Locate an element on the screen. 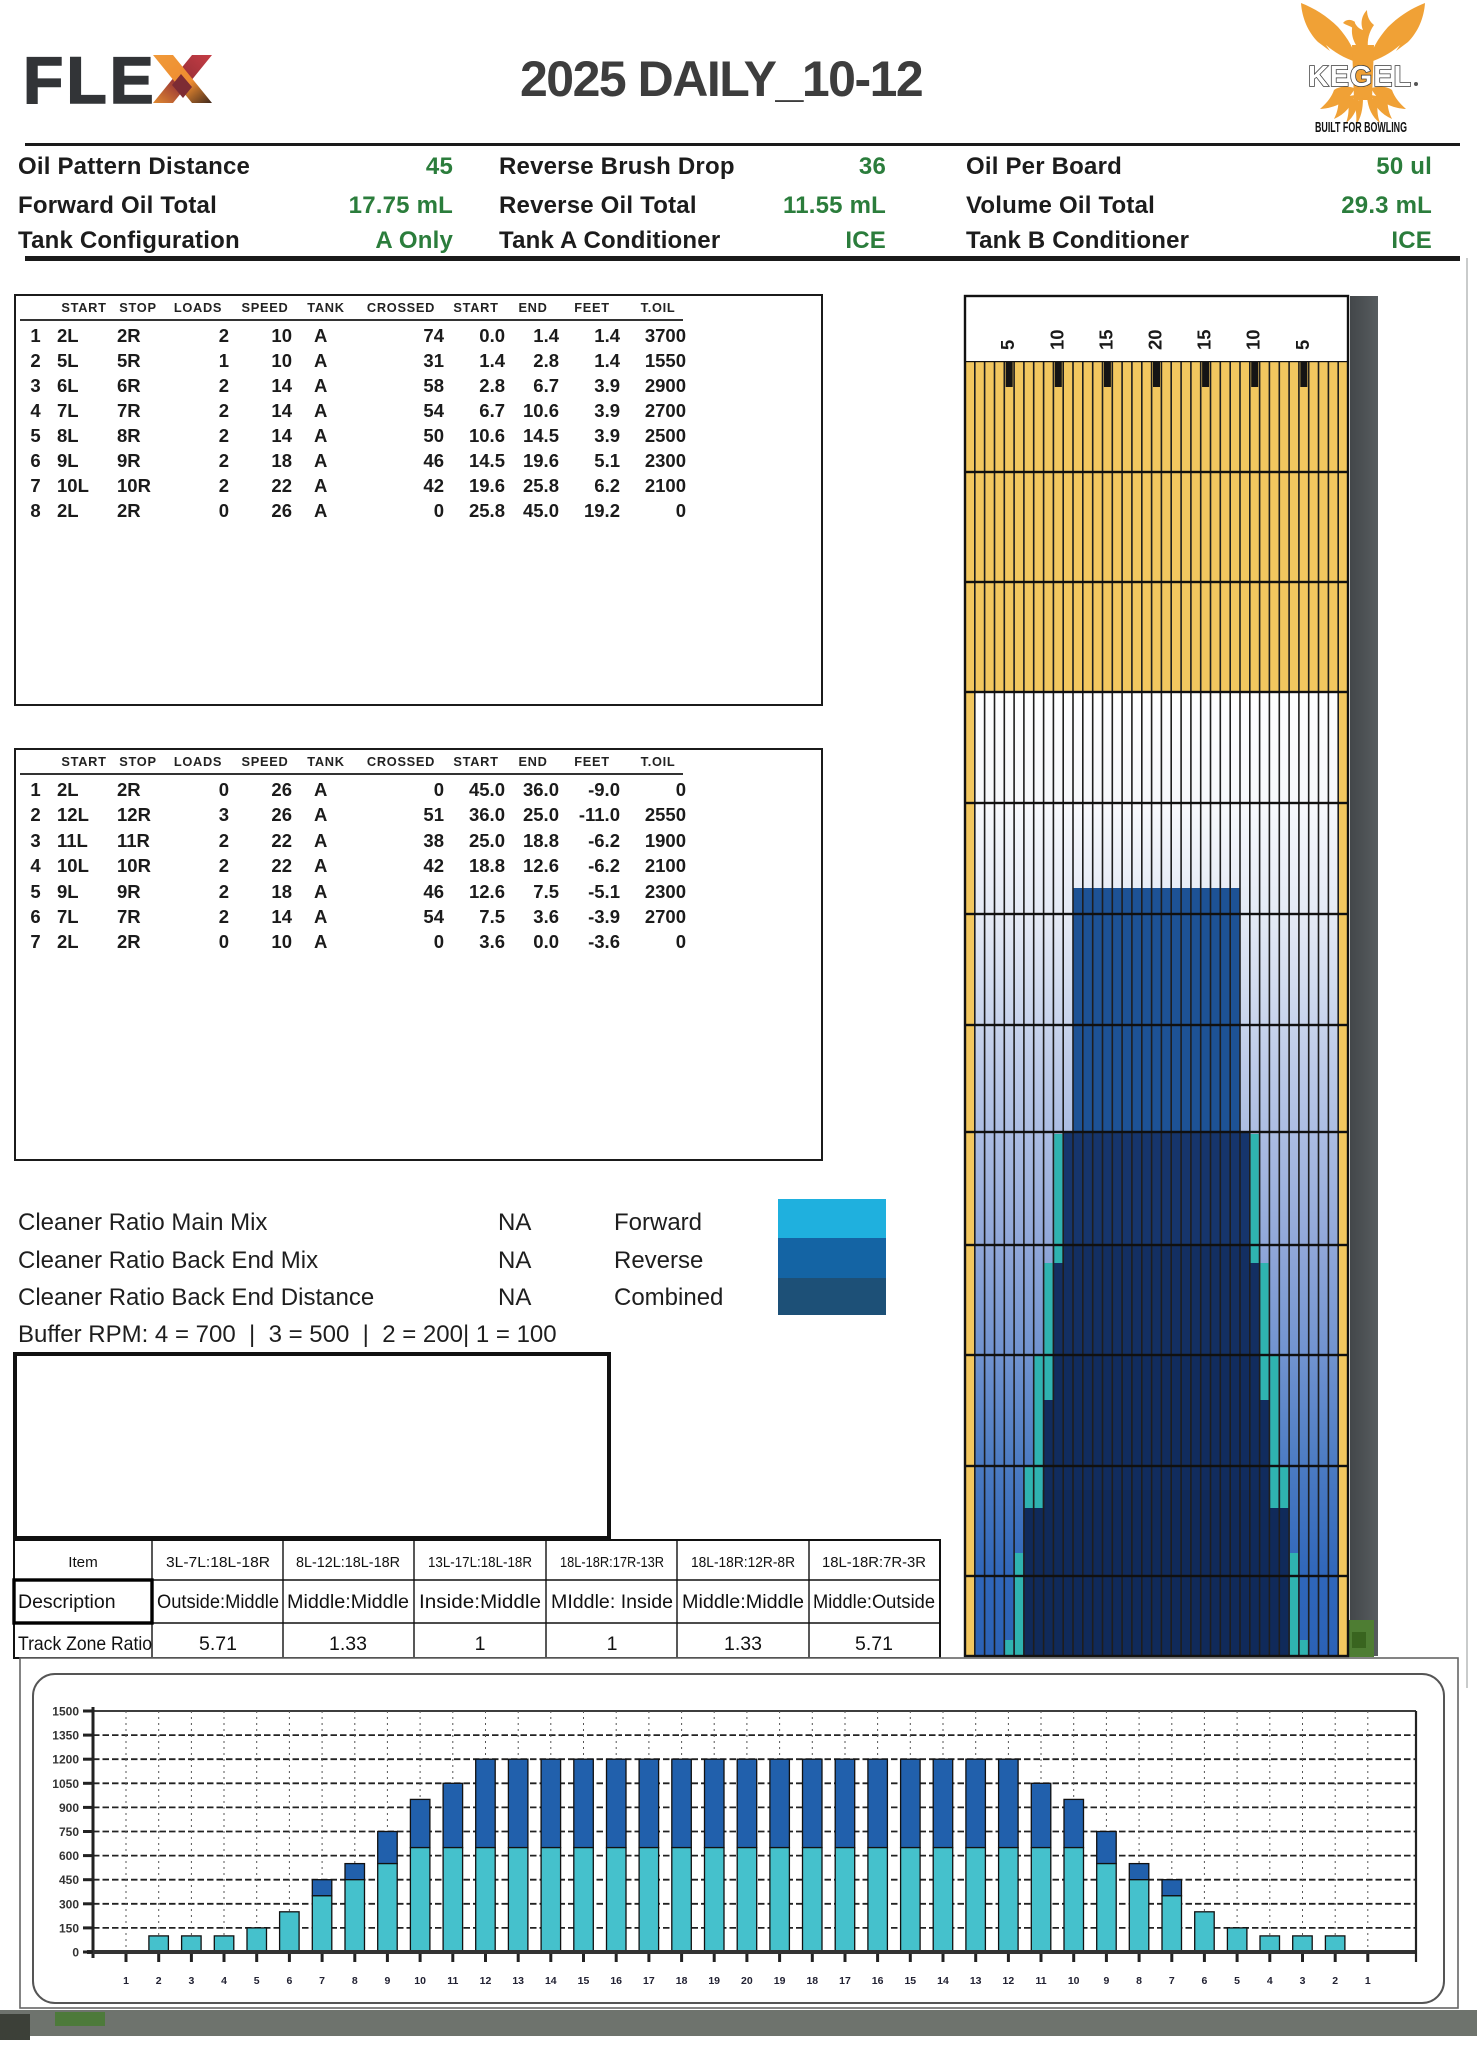 The height and width of the screenshot is (2048, 1477). svg-text: 18L-18R:17R-13R is located at coordinates (612, 1562).